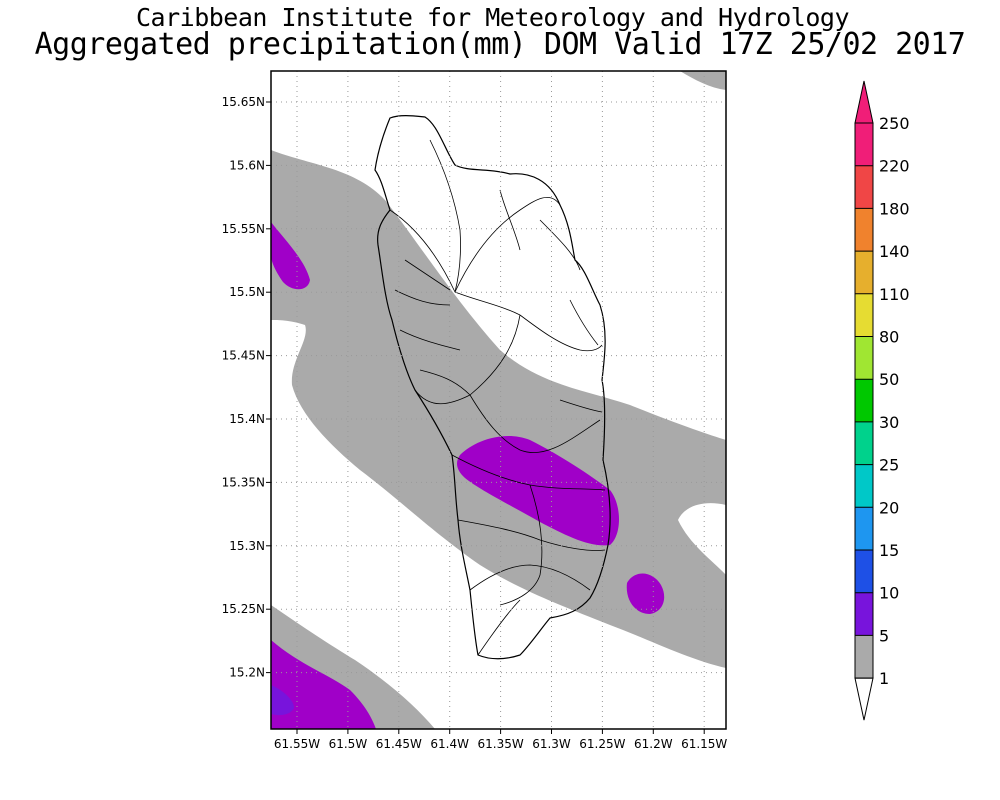 The height and width of the screenshot is (800, 1000). What do you see at coordinates (399, 744) in the screenshot?
I see `lon-tick-label: 61.45W` at bounding box center [399, 744].